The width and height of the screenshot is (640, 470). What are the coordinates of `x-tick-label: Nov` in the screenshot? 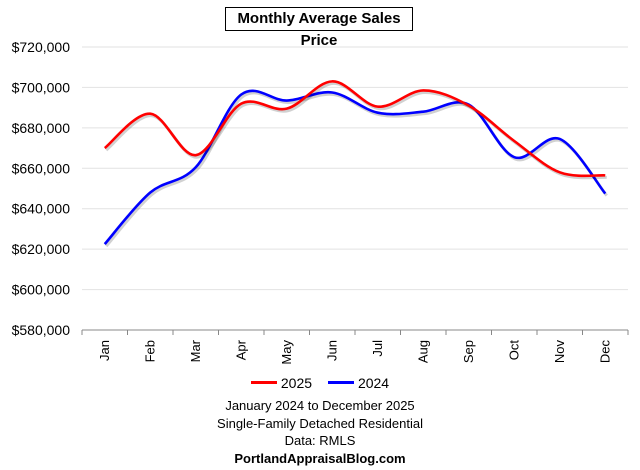 It's located at (559, 352).